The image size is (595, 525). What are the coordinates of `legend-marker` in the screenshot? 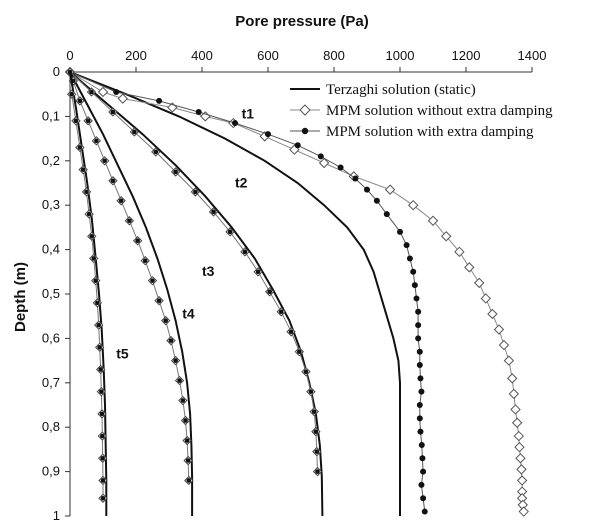 It's located at (305, 110).